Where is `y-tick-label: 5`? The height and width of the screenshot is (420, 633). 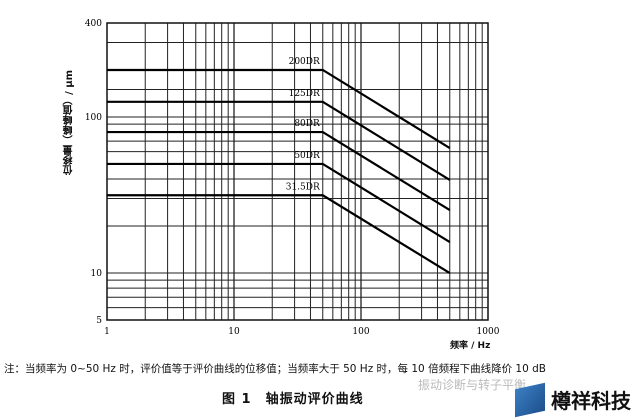
y-tick-label: 5 is located at coordinates (99, 321).